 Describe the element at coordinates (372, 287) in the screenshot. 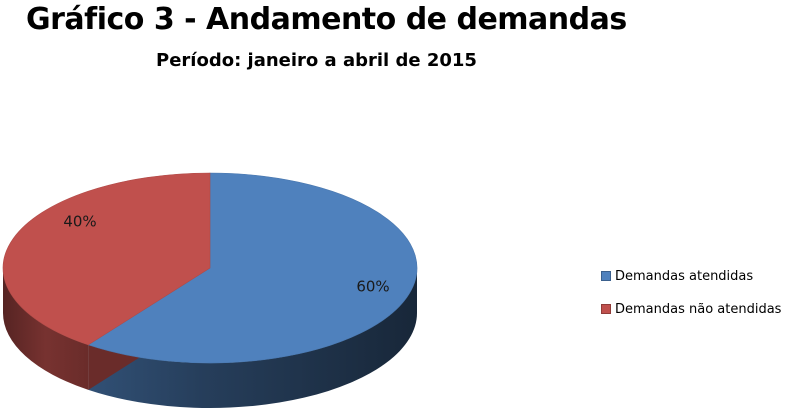

I see `data-label-0: 60%` at that location.